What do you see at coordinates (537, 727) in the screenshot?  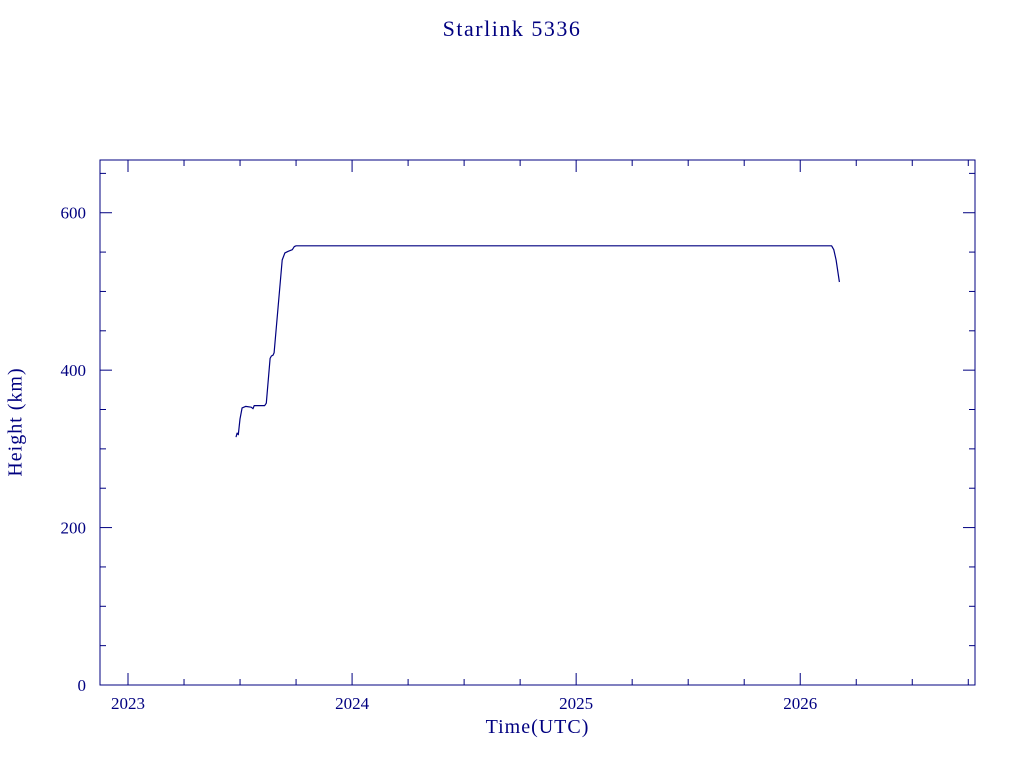 I see `x-axis-label: Time(UTC)` at bounding box center [537, 727].